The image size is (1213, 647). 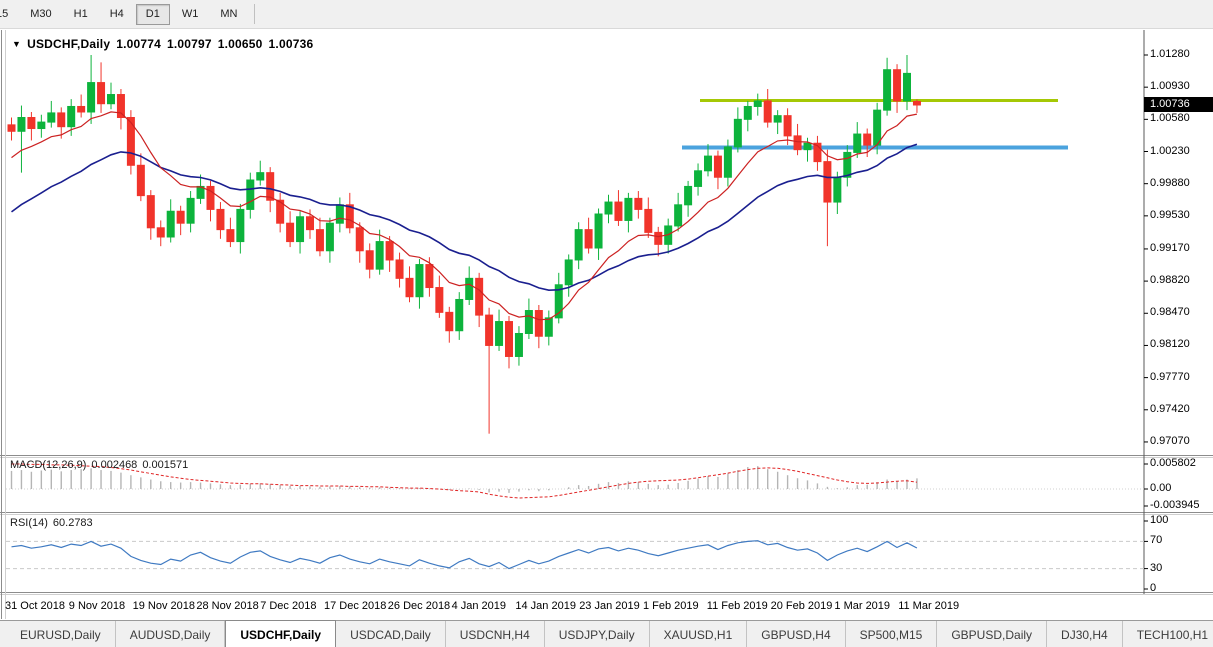 I want to click on chart-tab-usdchf-daily: USDCHF,Daily, so click(x=281, y=633).